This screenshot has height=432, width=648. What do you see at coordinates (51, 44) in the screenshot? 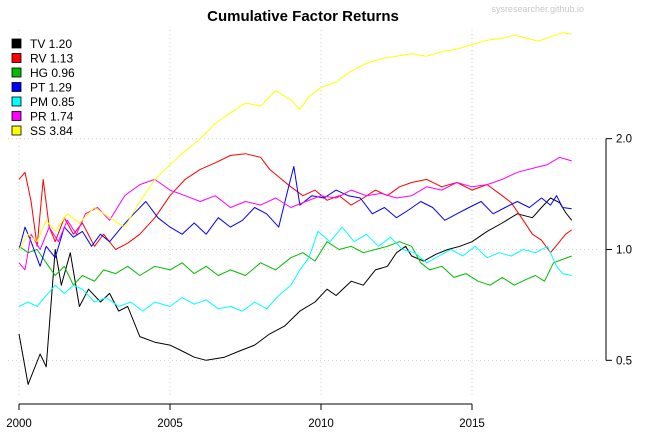
I see `legend-label: TV 1.20` at bounding box center [51, 44].